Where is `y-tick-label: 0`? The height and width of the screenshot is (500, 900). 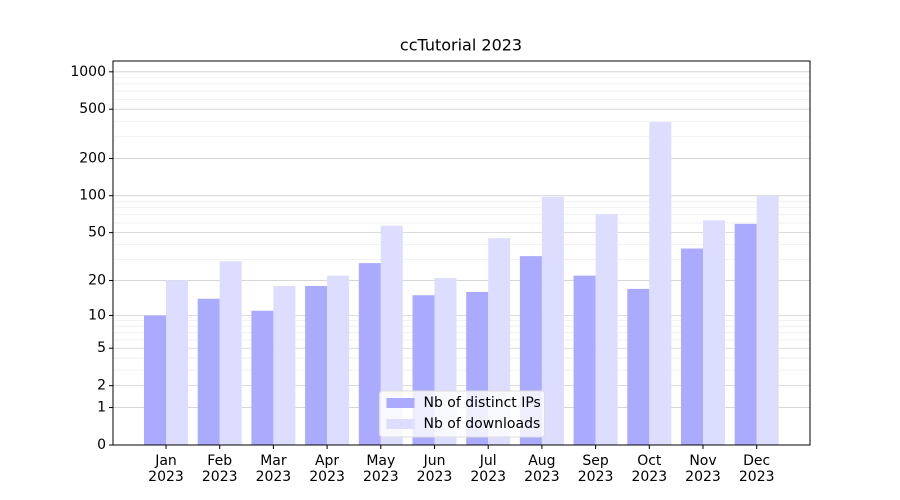
y-tick-label: 0 is located at coordinates (101, 445).